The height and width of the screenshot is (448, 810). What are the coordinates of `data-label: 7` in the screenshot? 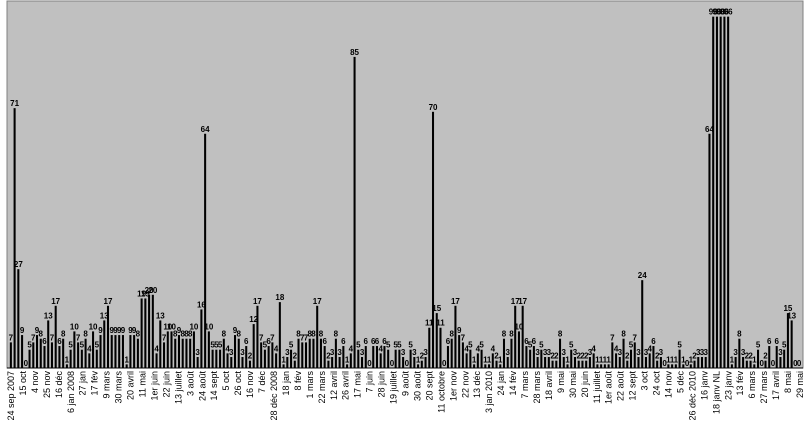 It's located at (164, 337).